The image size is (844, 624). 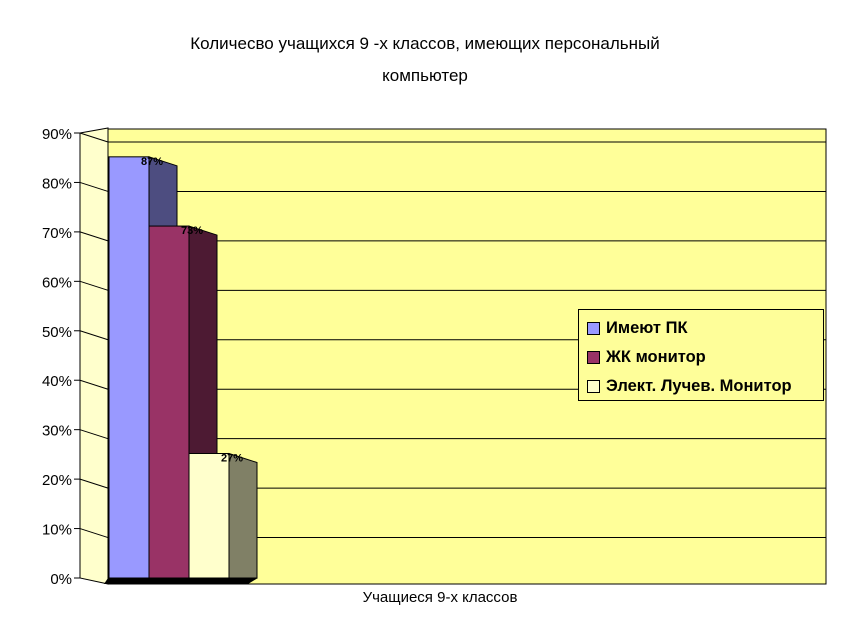 What do you see at coordinates (61, 579) in the screenshot?
I see `y-tick-label-0: 0%` at bounding box center [61, 579].